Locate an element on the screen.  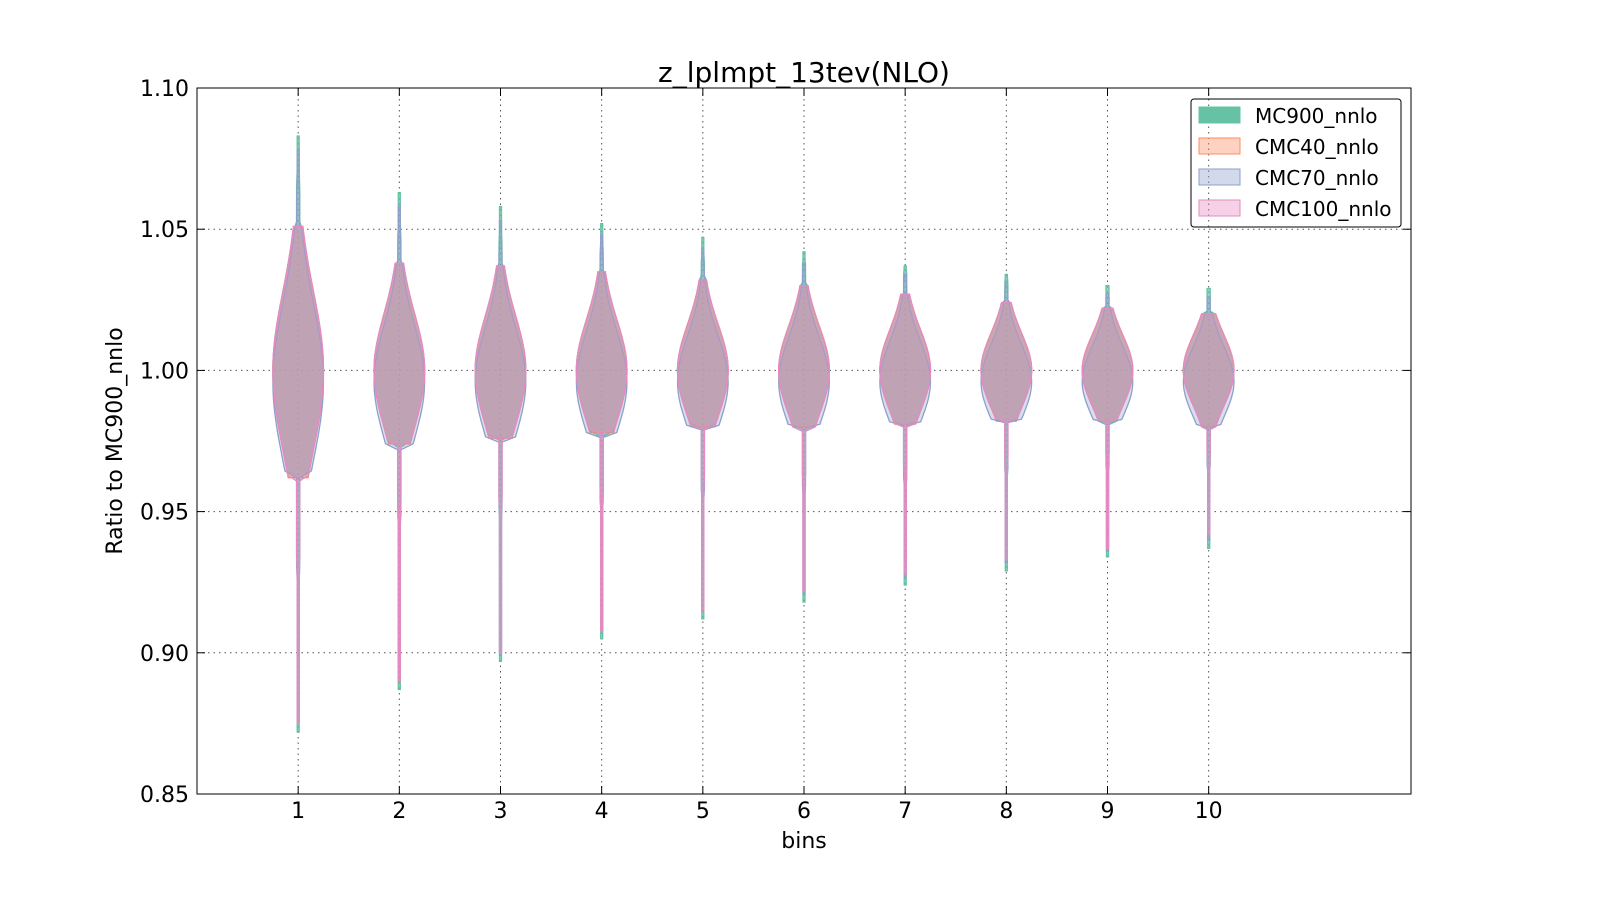
legend-label: CMC100_nnlo is located at coordinates (1323, 209).